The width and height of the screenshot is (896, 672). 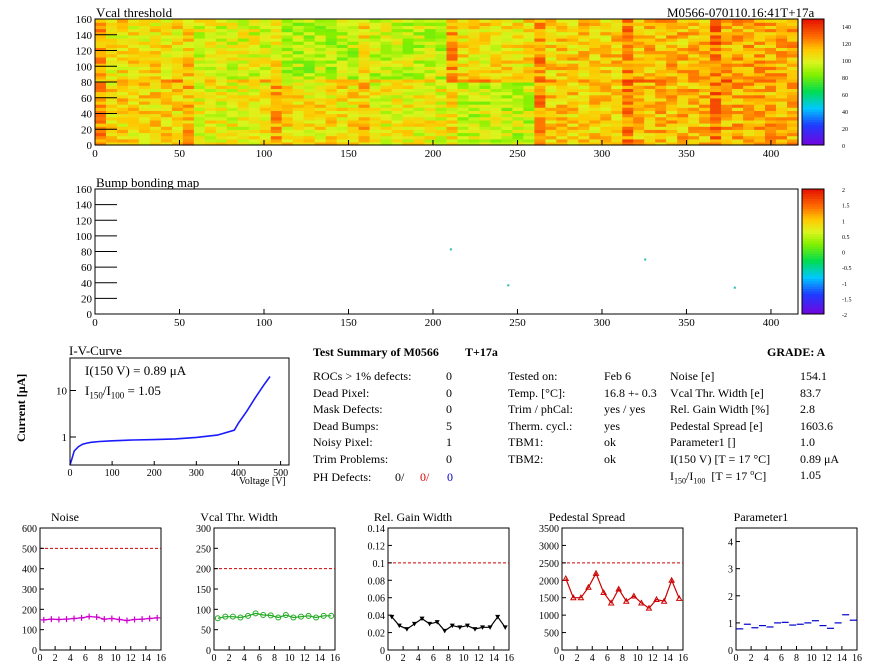 What do you see at coordinates (238, 473) in the screenshot?
I see `iv-xtick-label-4: 400` at bounding box center [238, 473].